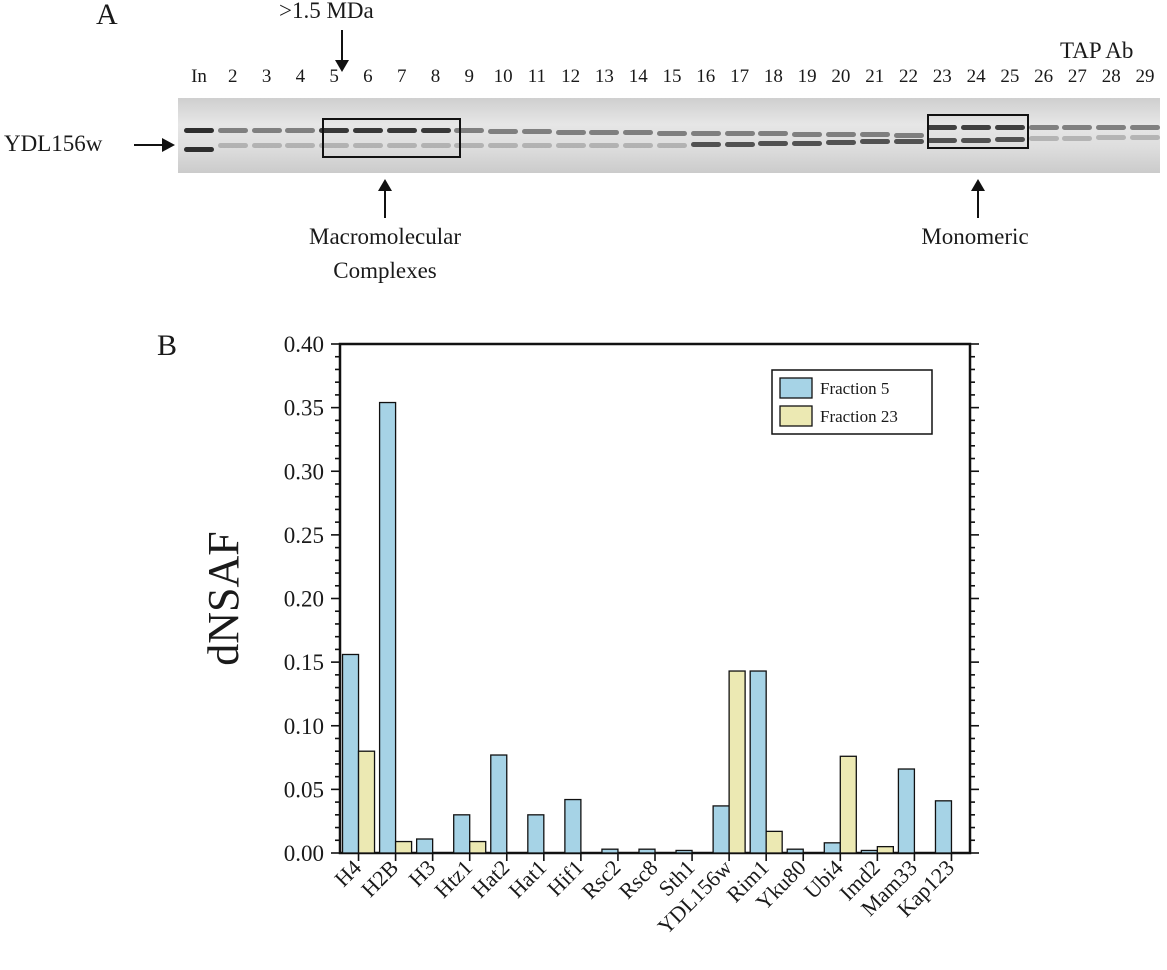 The height and width of the screenshot is (970, 1167). What do you see at coordinates (385, 270) in the screenshot?
I see `complexes-label: Complexes` at bounding box center [385, 270].